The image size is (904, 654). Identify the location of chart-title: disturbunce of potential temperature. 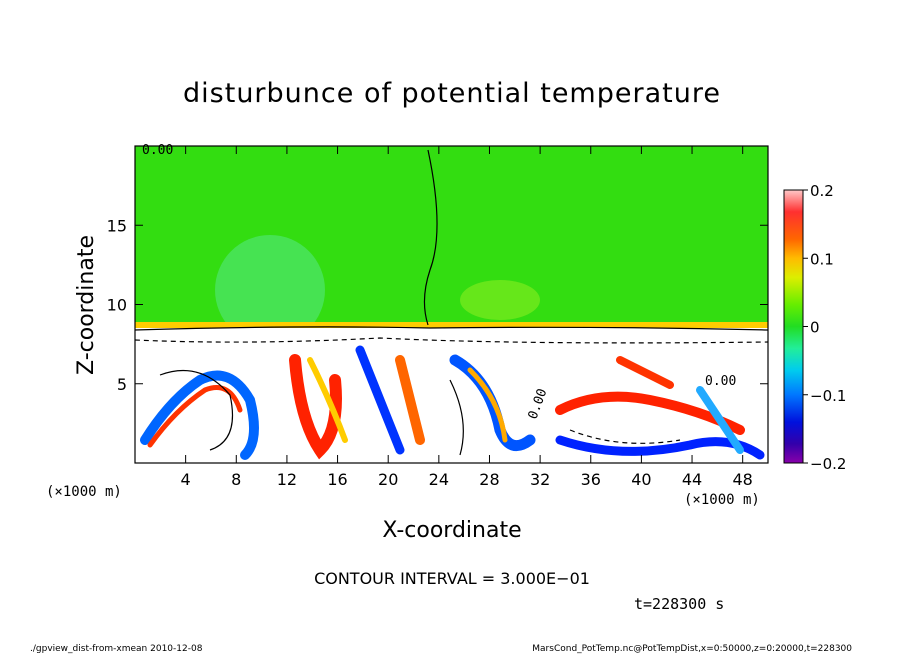
(452, 93).